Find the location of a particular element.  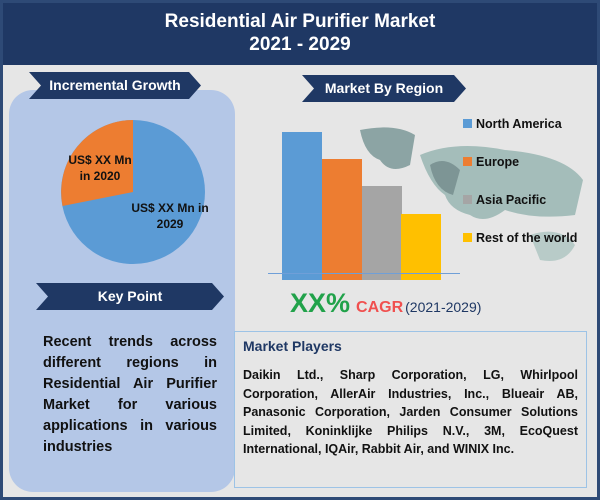

pie-label-2029: US$ XX Mn in 2029 is located at coordinates (170, 216).